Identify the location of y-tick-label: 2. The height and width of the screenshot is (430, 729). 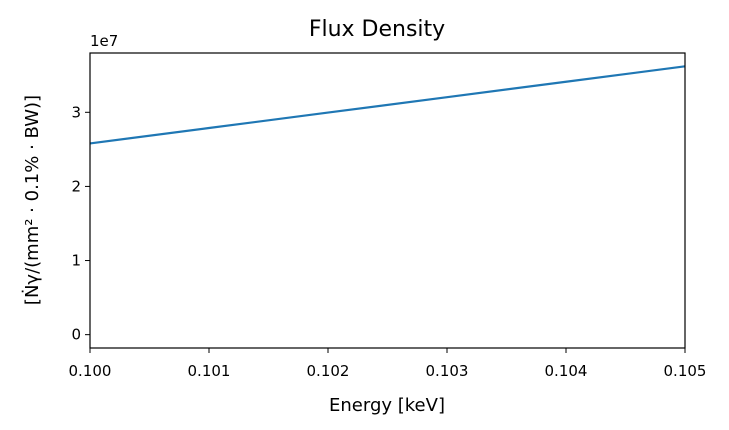
(76, 186).